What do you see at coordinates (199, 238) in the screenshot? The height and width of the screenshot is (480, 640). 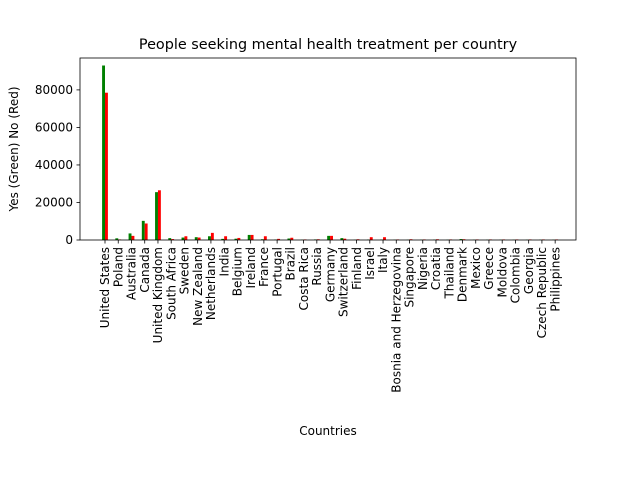 I see `bar-no-new-zealand` at bounding box center [199, 238].